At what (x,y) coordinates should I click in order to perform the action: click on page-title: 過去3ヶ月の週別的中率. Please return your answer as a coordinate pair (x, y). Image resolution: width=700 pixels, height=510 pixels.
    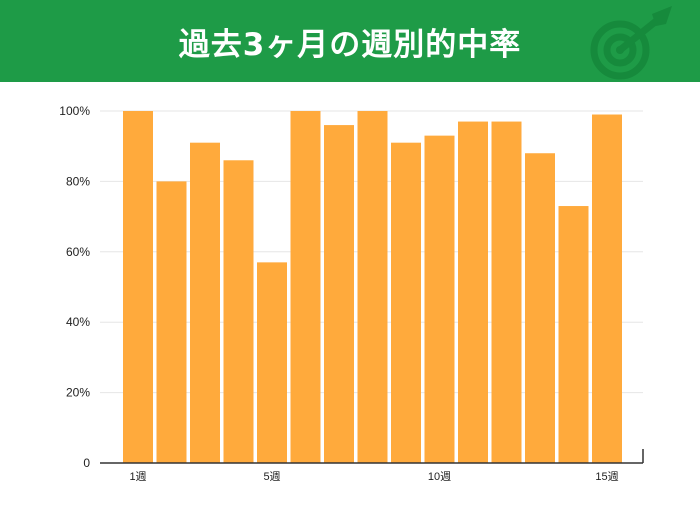
    Looking at the image, I should click on (350, 44).